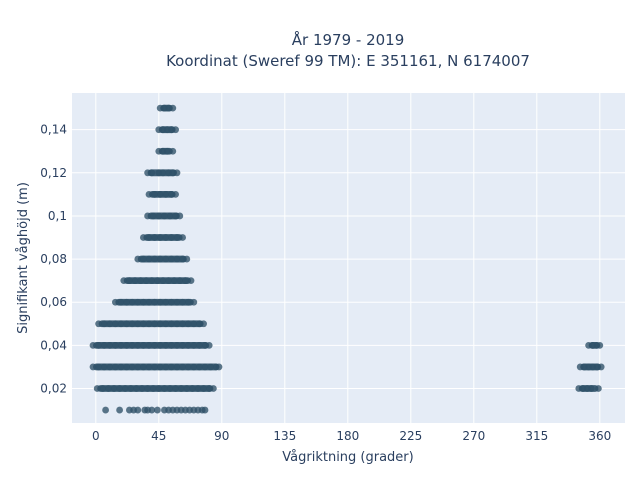 The height and width of the screenshot is (480, 640). What do you see at coordinates (53, 302) in the screenshot?
I see `y-tick-label: 0,06` at bounding box center [53, 302].